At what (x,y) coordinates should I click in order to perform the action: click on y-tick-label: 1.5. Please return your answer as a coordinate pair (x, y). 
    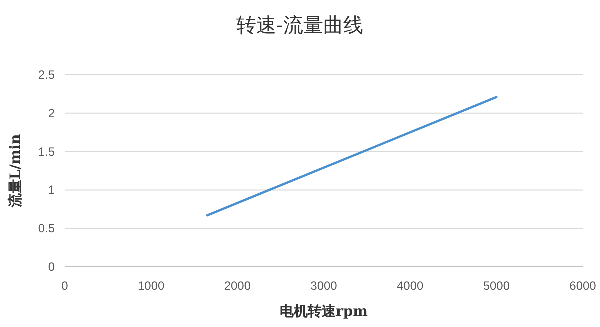
    Looking at the image, I should click on (47, 151).